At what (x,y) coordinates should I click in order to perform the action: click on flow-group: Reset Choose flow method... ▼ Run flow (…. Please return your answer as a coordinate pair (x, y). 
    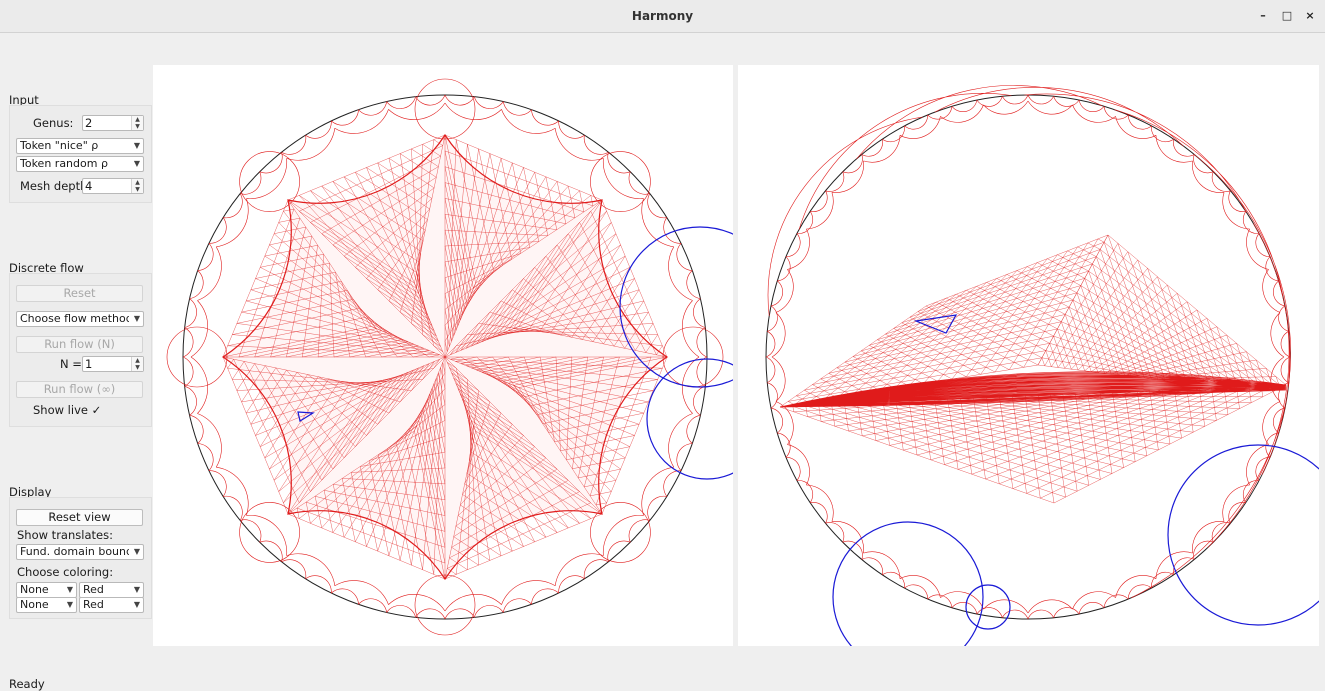
    Looking at the image, I should click on (80, 350).